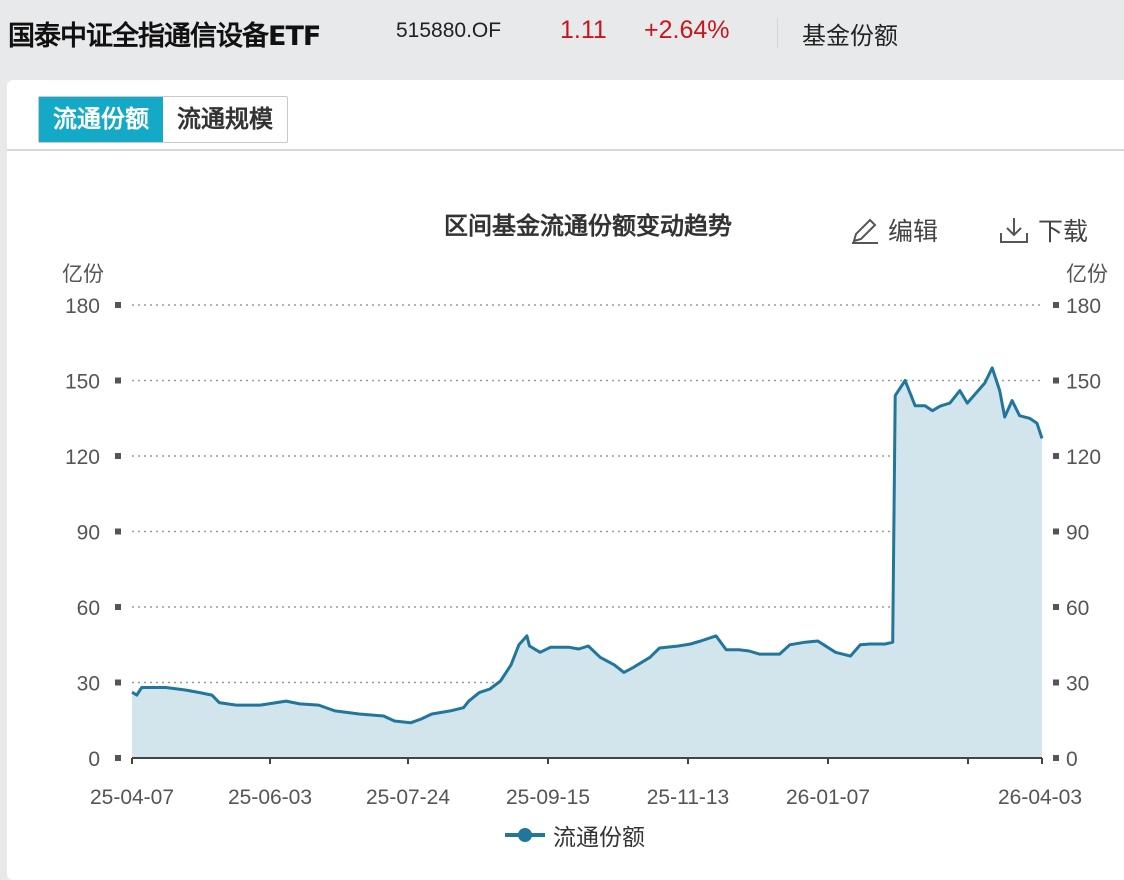 Image resolution: width=1124 pixels, height=880 pixels. I want to click on edit-label: 编辑, so click(913, 230).